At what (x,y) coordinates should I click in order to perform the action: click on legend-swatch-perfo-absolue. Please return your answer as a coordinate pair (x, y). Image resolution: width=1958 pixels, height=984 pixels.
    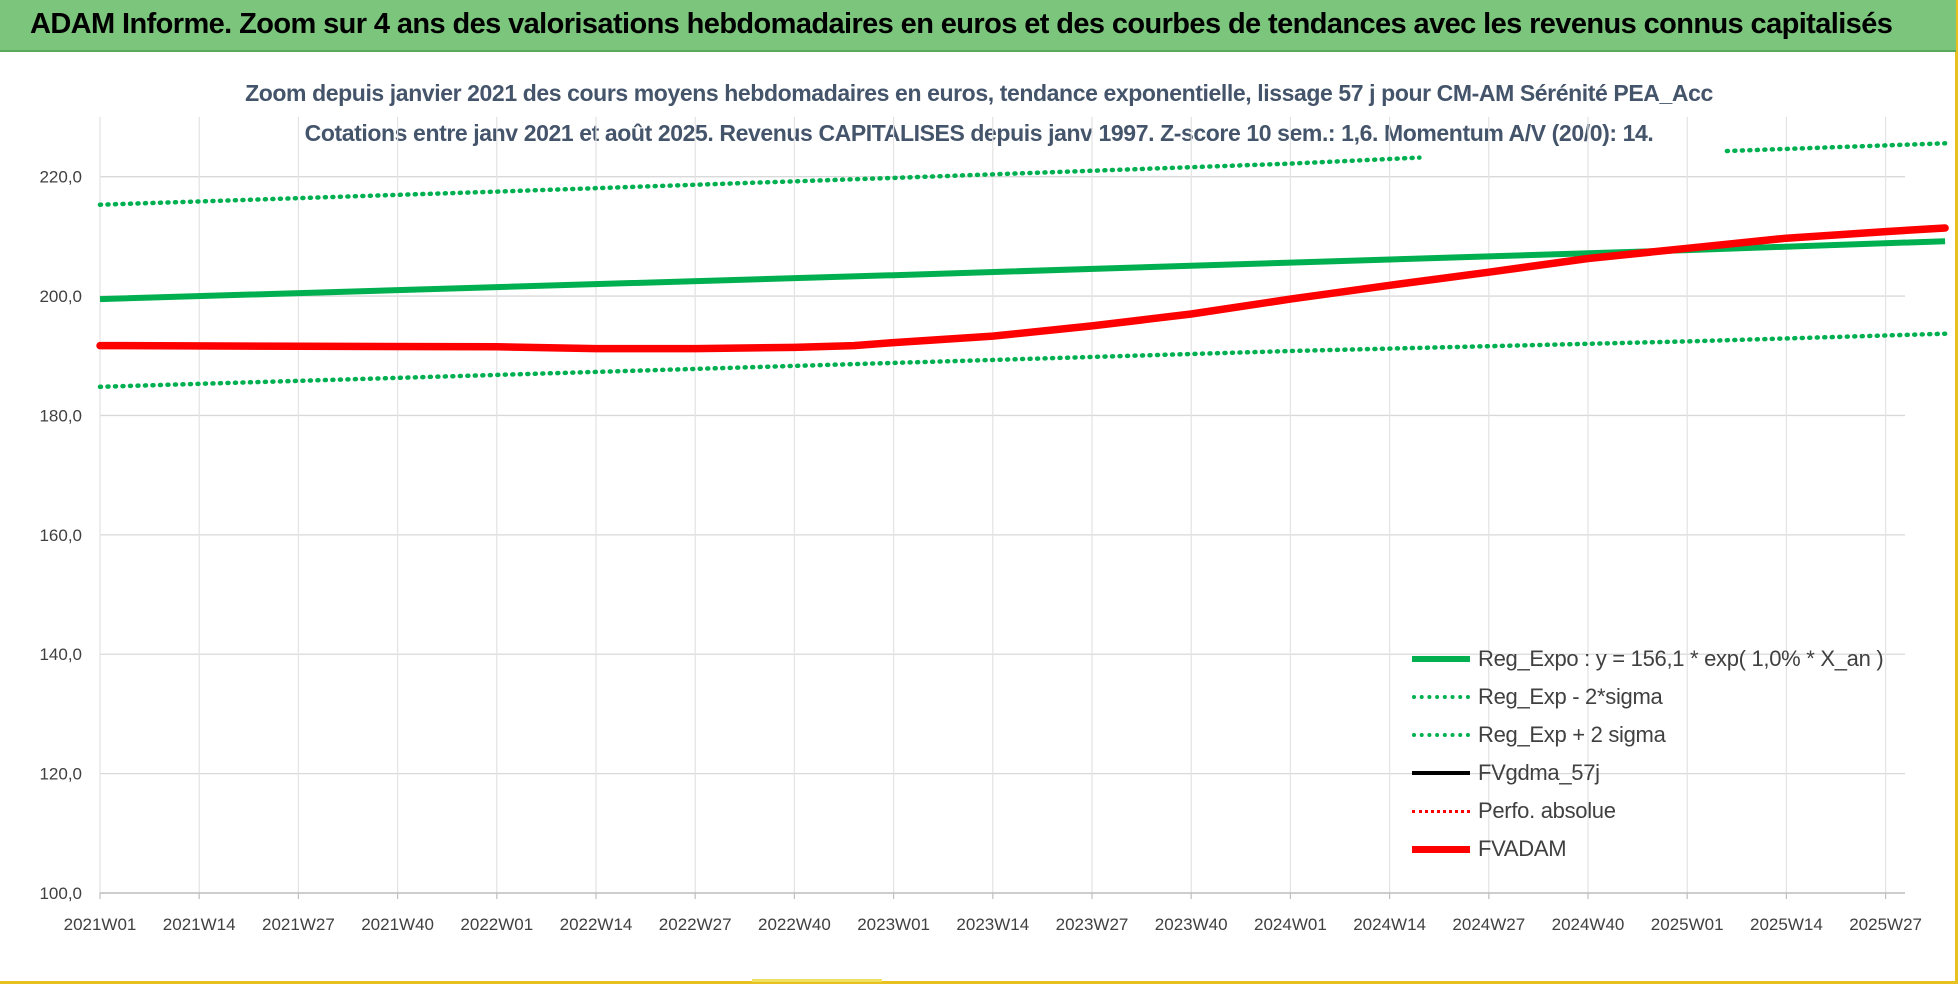
    Looking at the image, I should click on (1441, 811).